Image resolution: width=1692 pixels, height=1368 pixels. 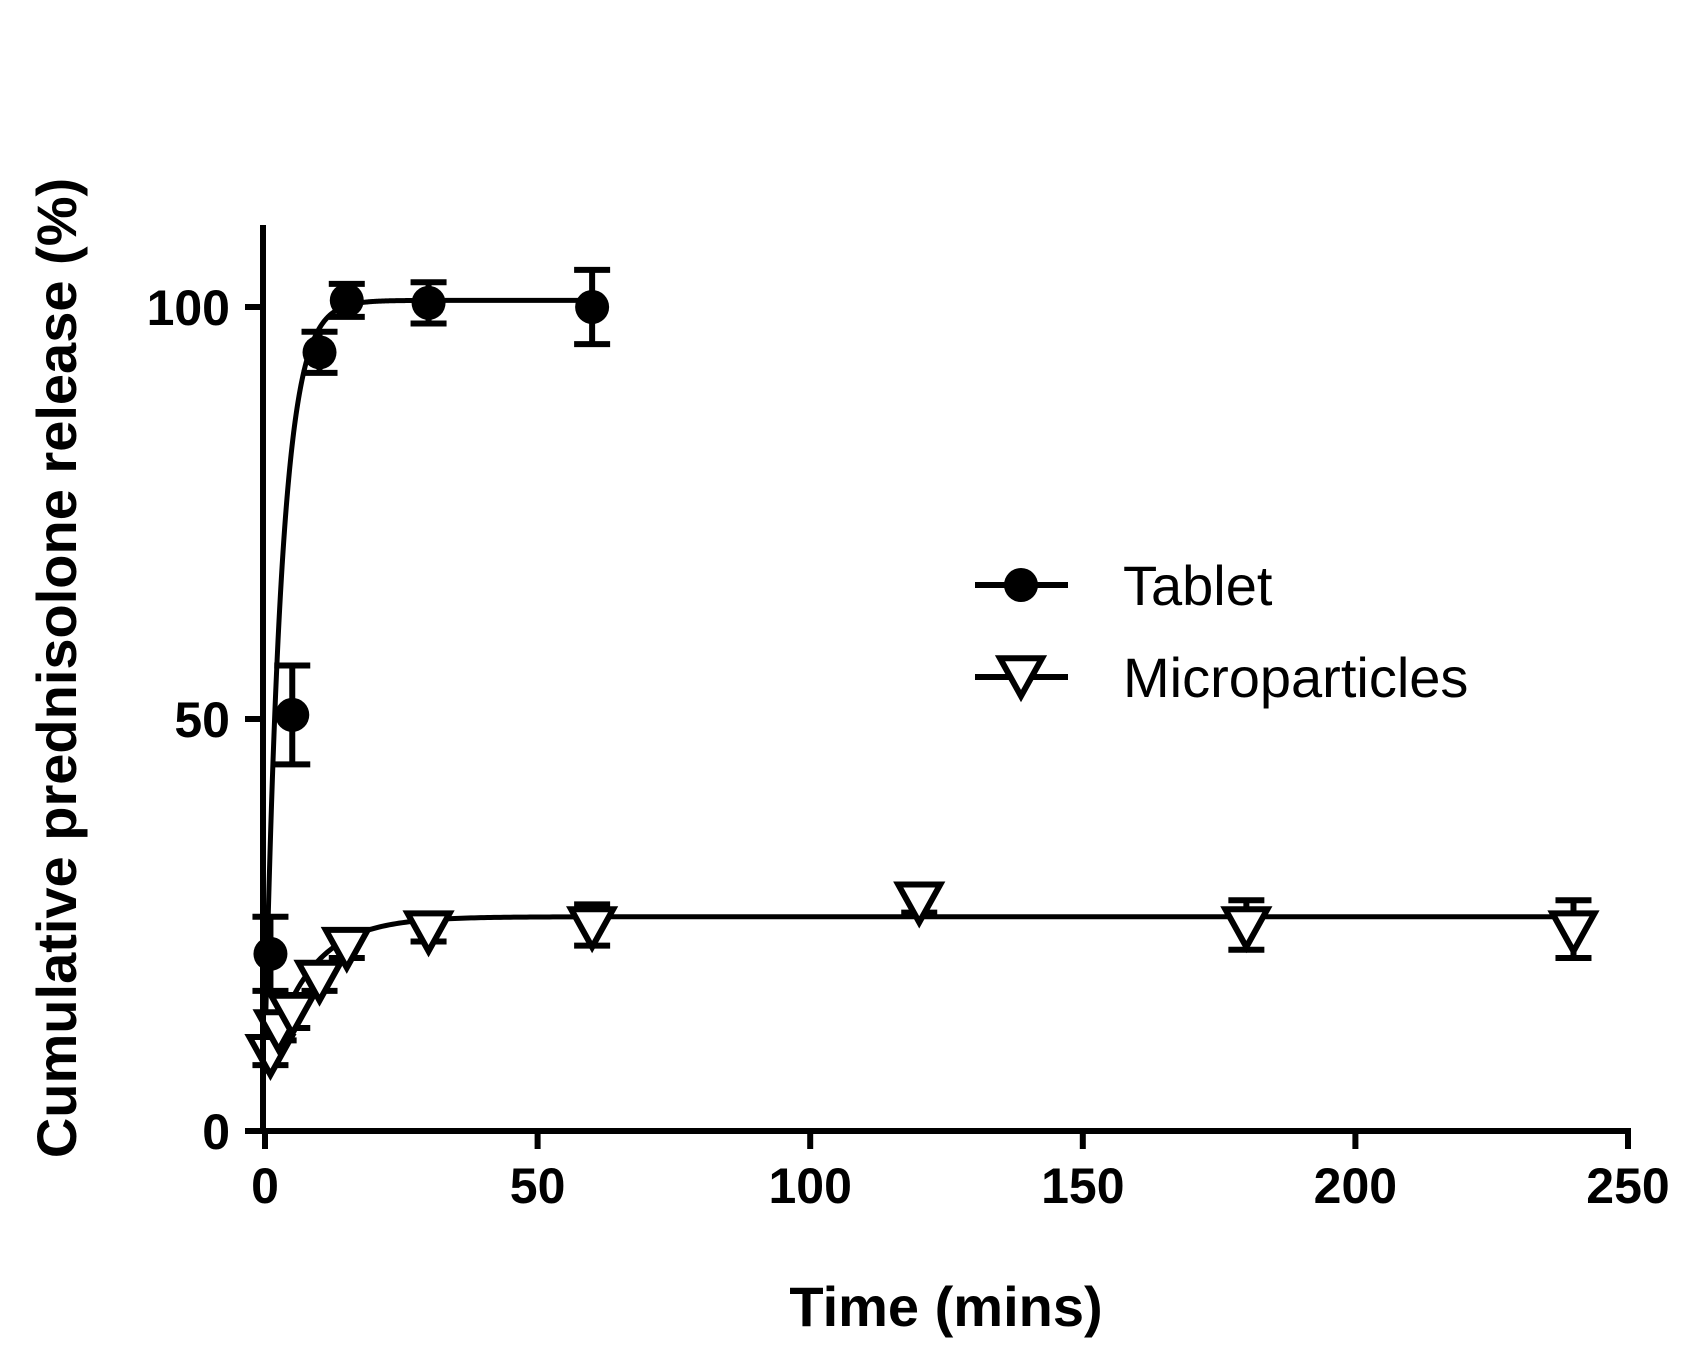 What do you see at coordinates (1198, 585) in the screenshot?
I see `legend-label: Tablet` at bounding box center [1198, 585].